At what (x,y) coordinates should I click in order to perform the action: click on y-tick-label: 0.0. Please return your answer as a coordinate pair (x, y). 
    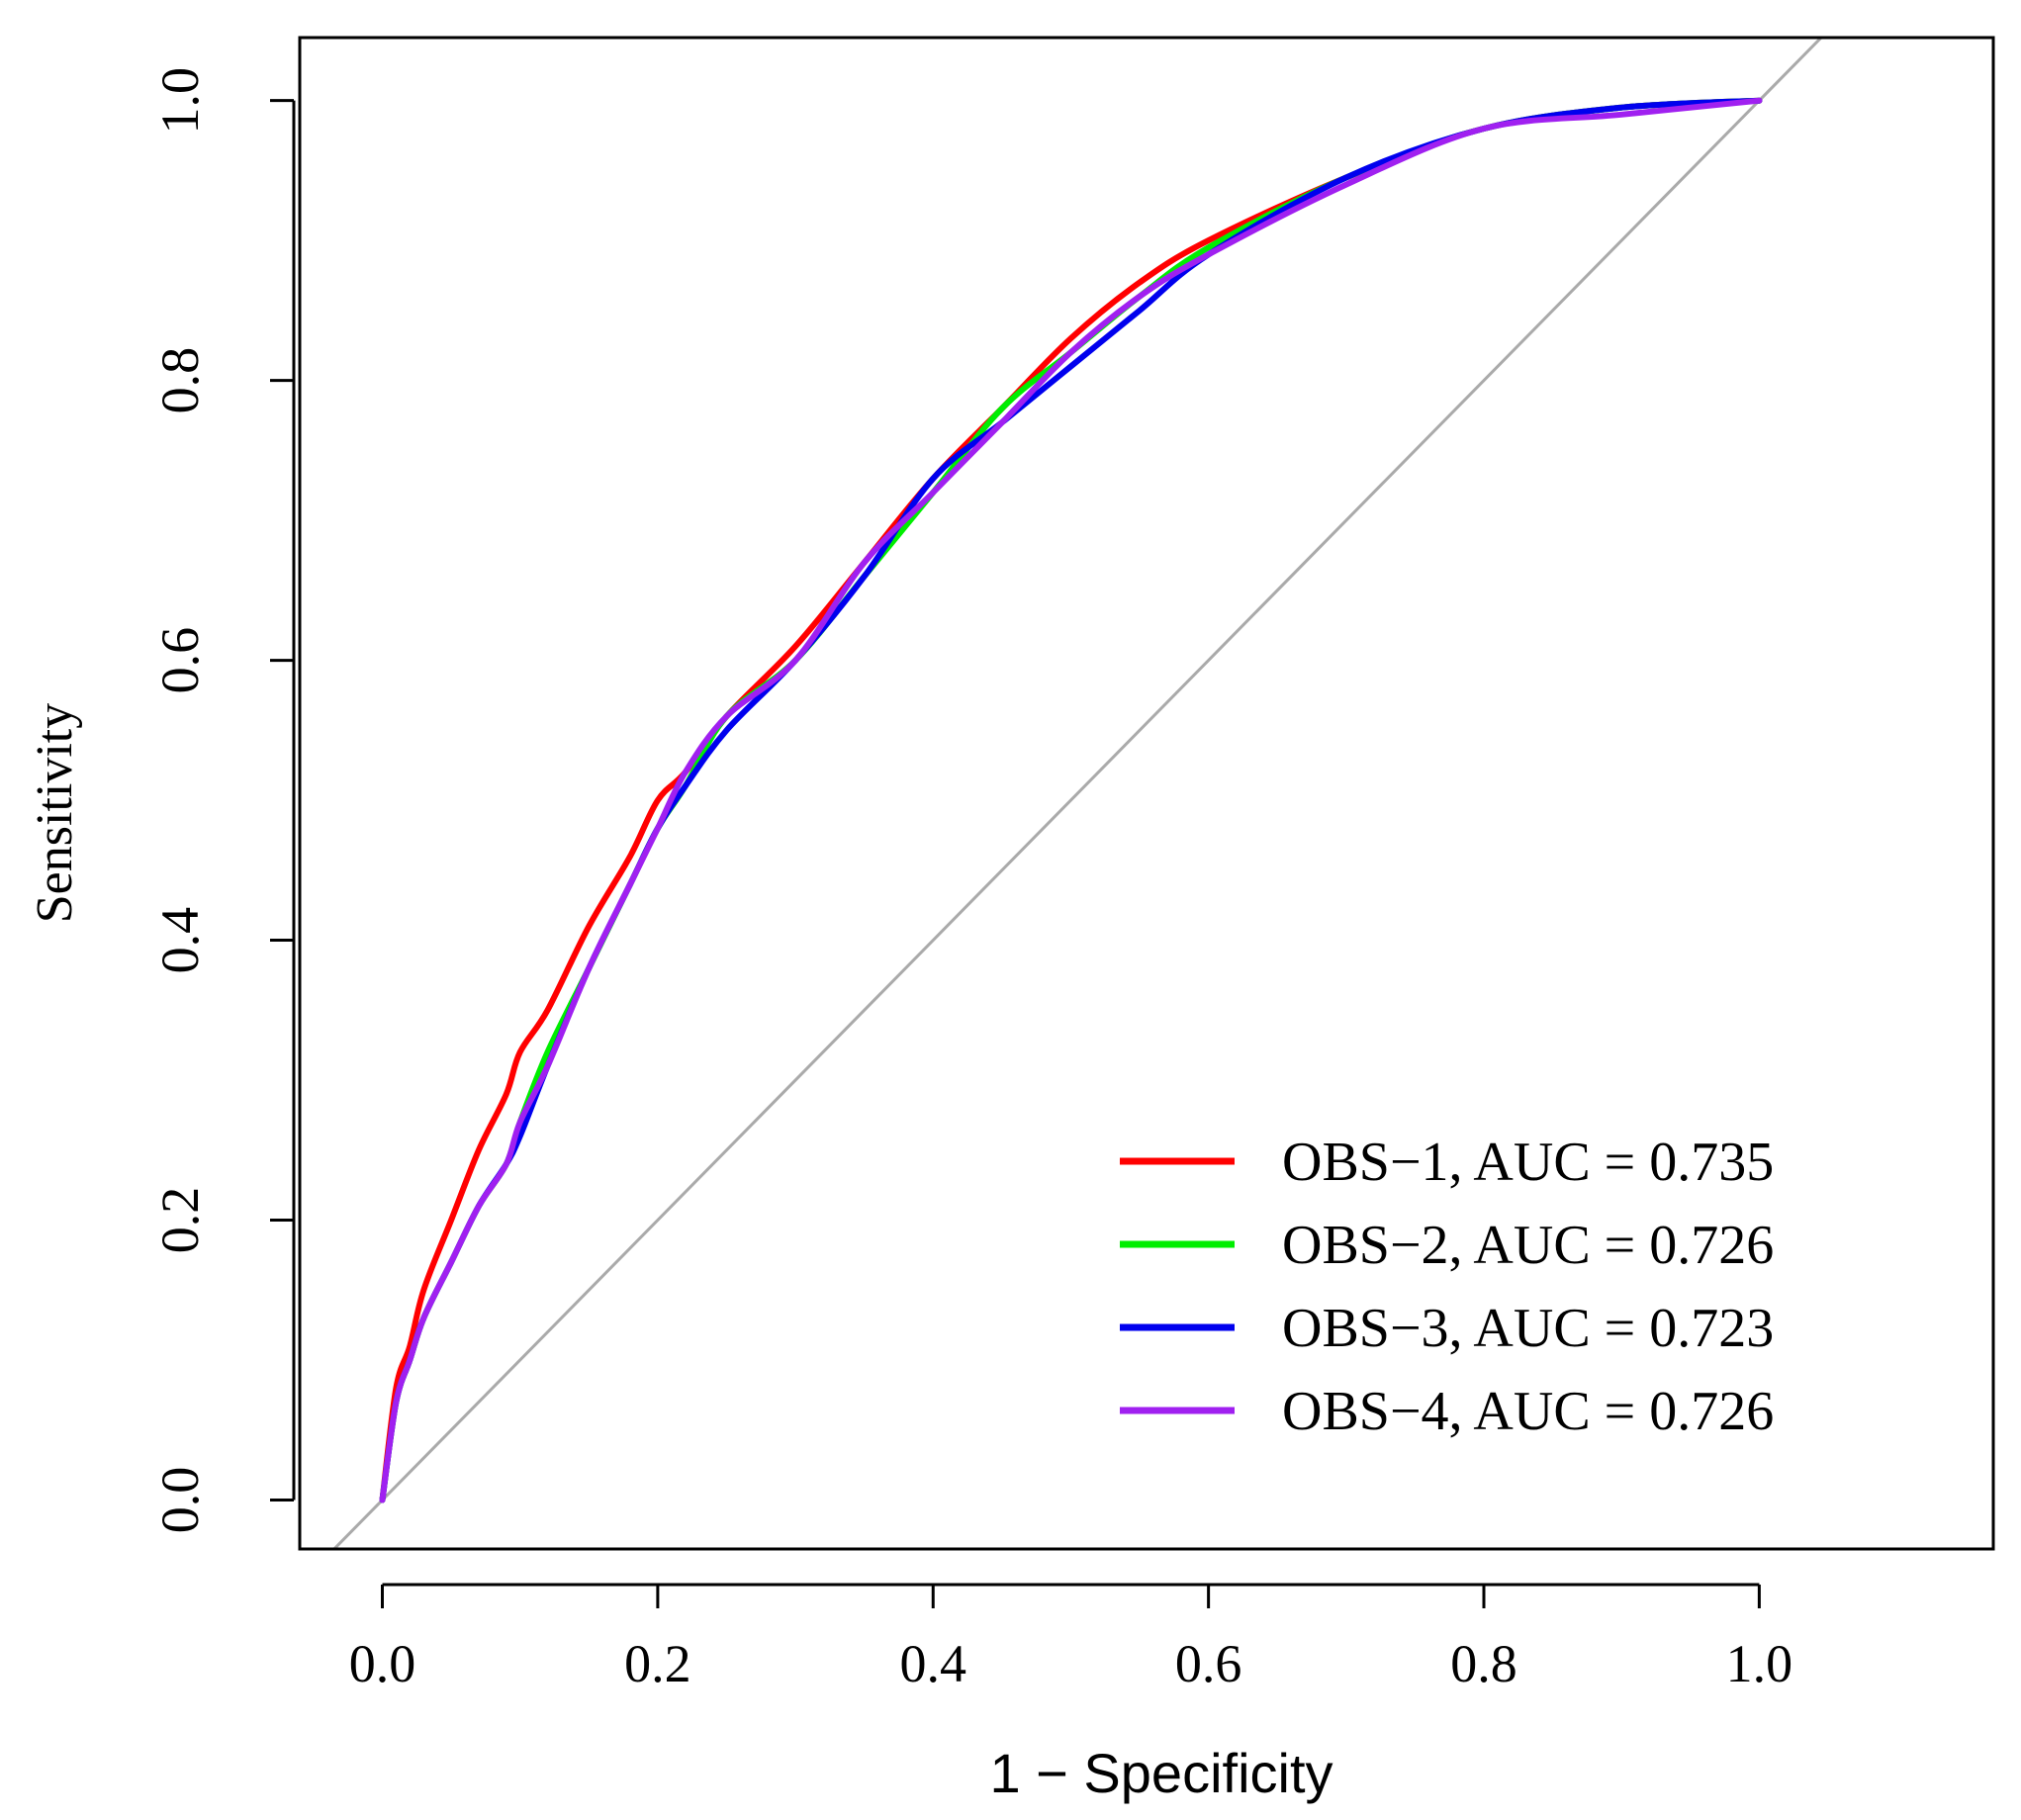
    Looking at the image, I should click on (180, 1500).